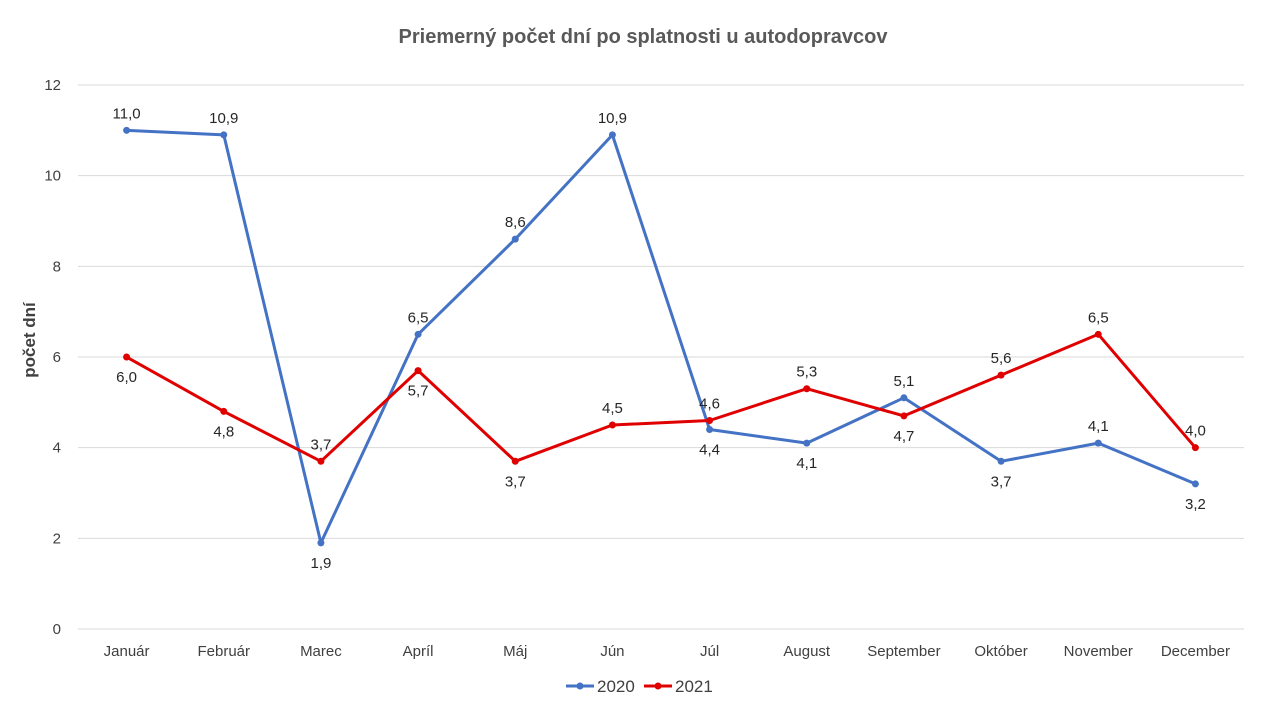 This screenshot has height=715, width=1275. I want to click on legend: 2020 2021, so click(639, 686).